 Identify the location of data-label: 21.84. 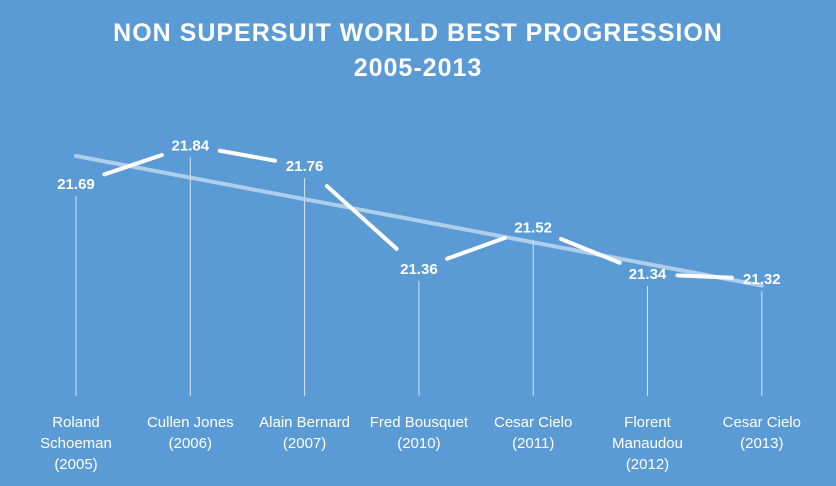
(191, 145).